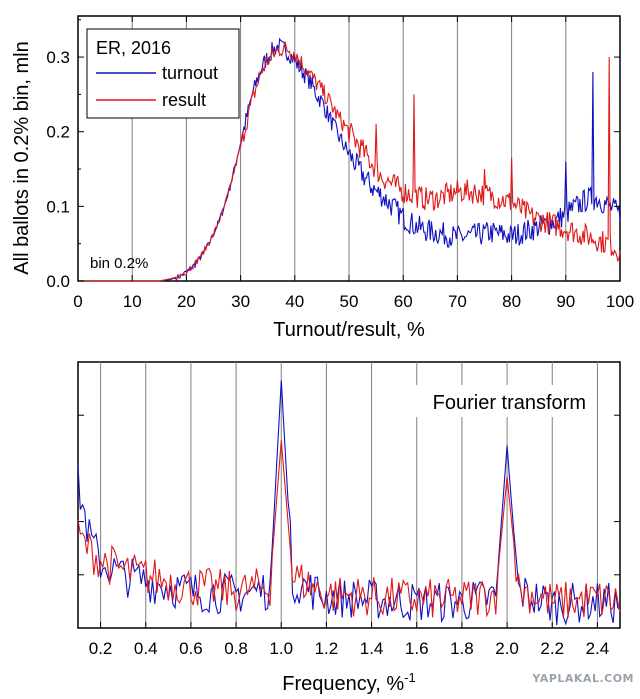  What do you see at coordinates (552, 648) in the screenshot?
I see `bottom-x-tick-label: 2.2` at bounding box center [552, 648].